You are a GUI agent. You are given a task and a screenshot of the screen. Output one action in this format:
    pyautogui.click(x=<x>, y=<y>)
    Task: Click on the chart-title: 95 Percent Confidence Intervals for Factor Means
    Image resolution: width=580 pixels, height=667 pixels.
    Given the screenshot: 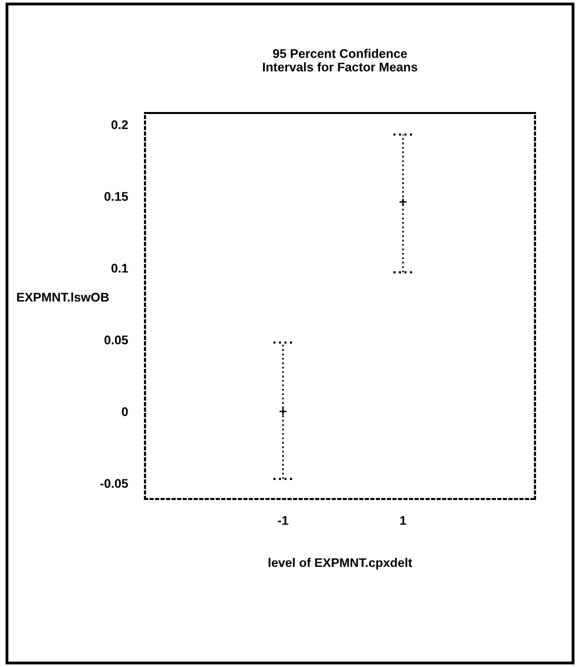 What is the action you would take?
    pyautogui.click(x=340, y=60)
    